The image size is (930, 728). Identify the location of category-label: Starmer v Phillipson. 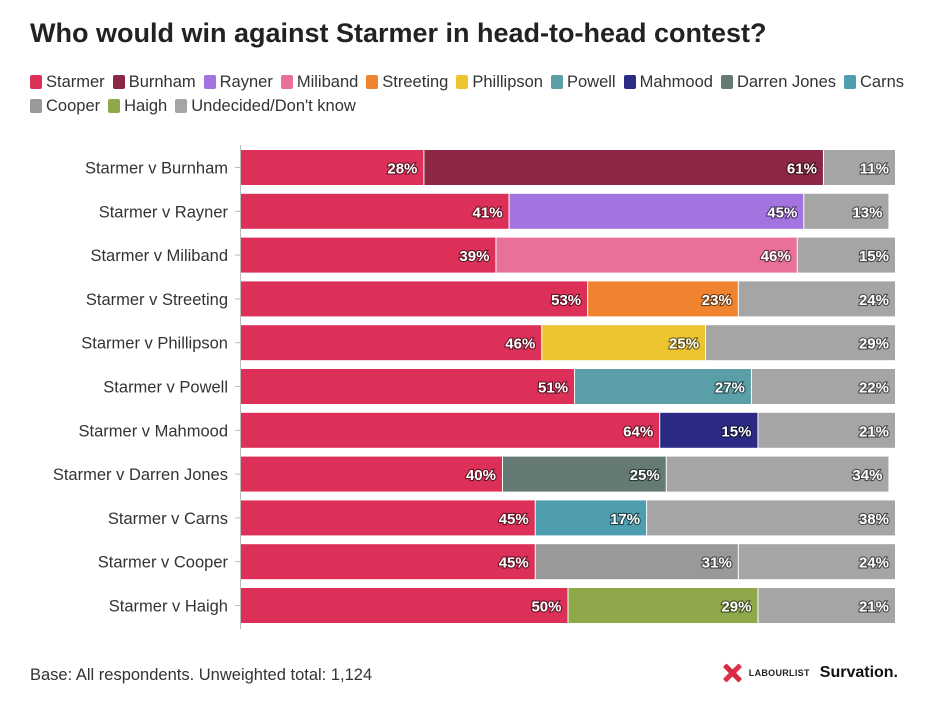
(154, 344).